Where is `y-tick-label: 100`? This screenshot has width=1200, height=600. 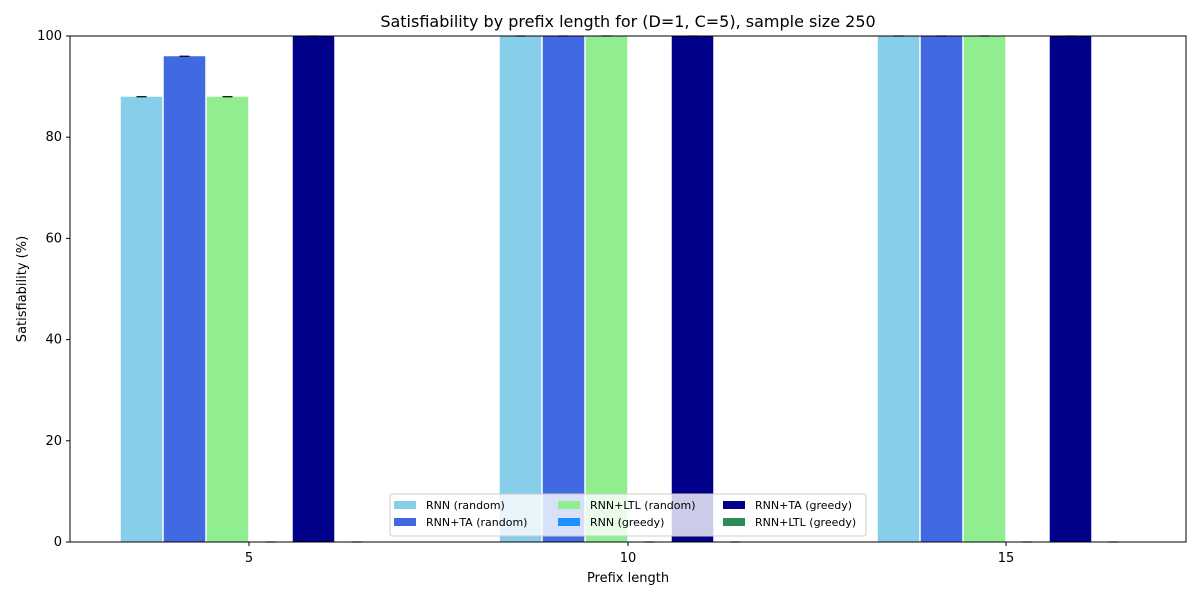 y-tick-label: 100 is located at coordinates (49, 36).